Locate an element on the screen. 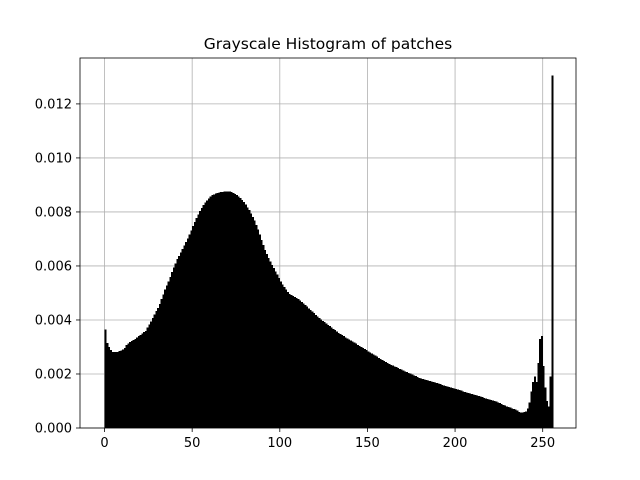 The height and width of the screenshot is (480, 640). y-tick-label: 0.002 is located at coordinates (53, 374).